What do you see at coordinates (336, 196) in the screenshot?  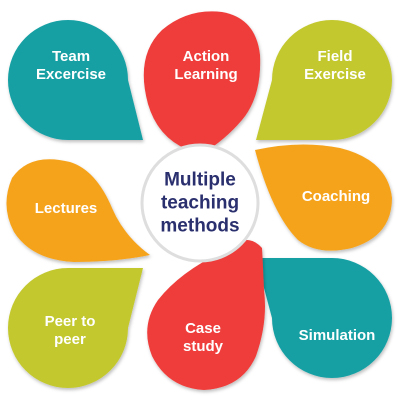 I see `label-coaching: Coaching` at bounding box center [336, 196].